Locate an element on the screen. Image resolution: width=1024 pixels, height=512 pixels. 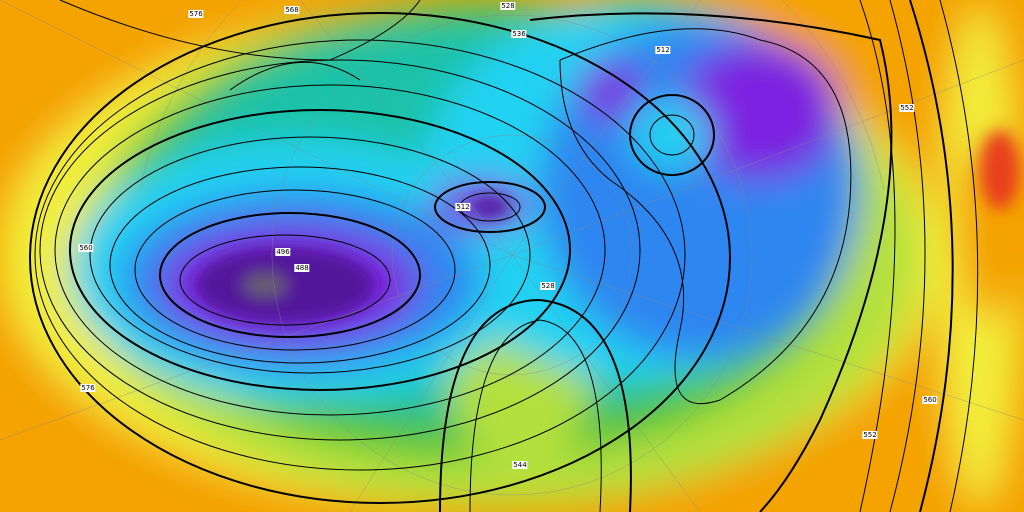
contour-label: 568 is located at coordinates (292, 10).